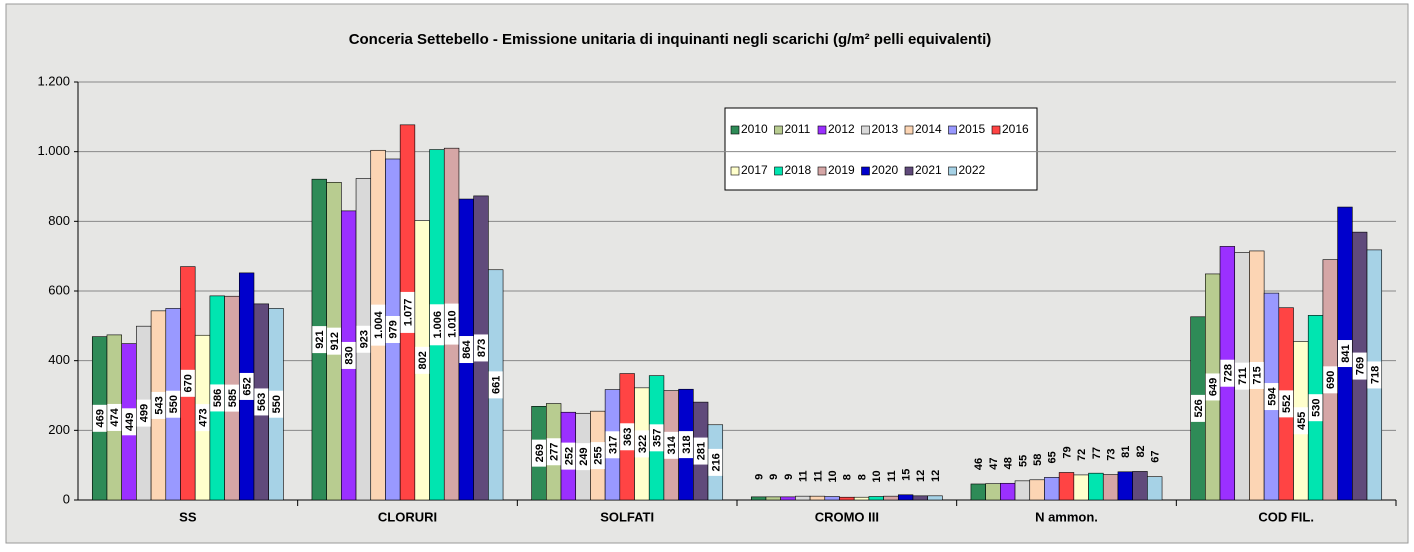 This screenshot has width=1414, height=552. I want to click on value-label: 550, so click(174, 404).